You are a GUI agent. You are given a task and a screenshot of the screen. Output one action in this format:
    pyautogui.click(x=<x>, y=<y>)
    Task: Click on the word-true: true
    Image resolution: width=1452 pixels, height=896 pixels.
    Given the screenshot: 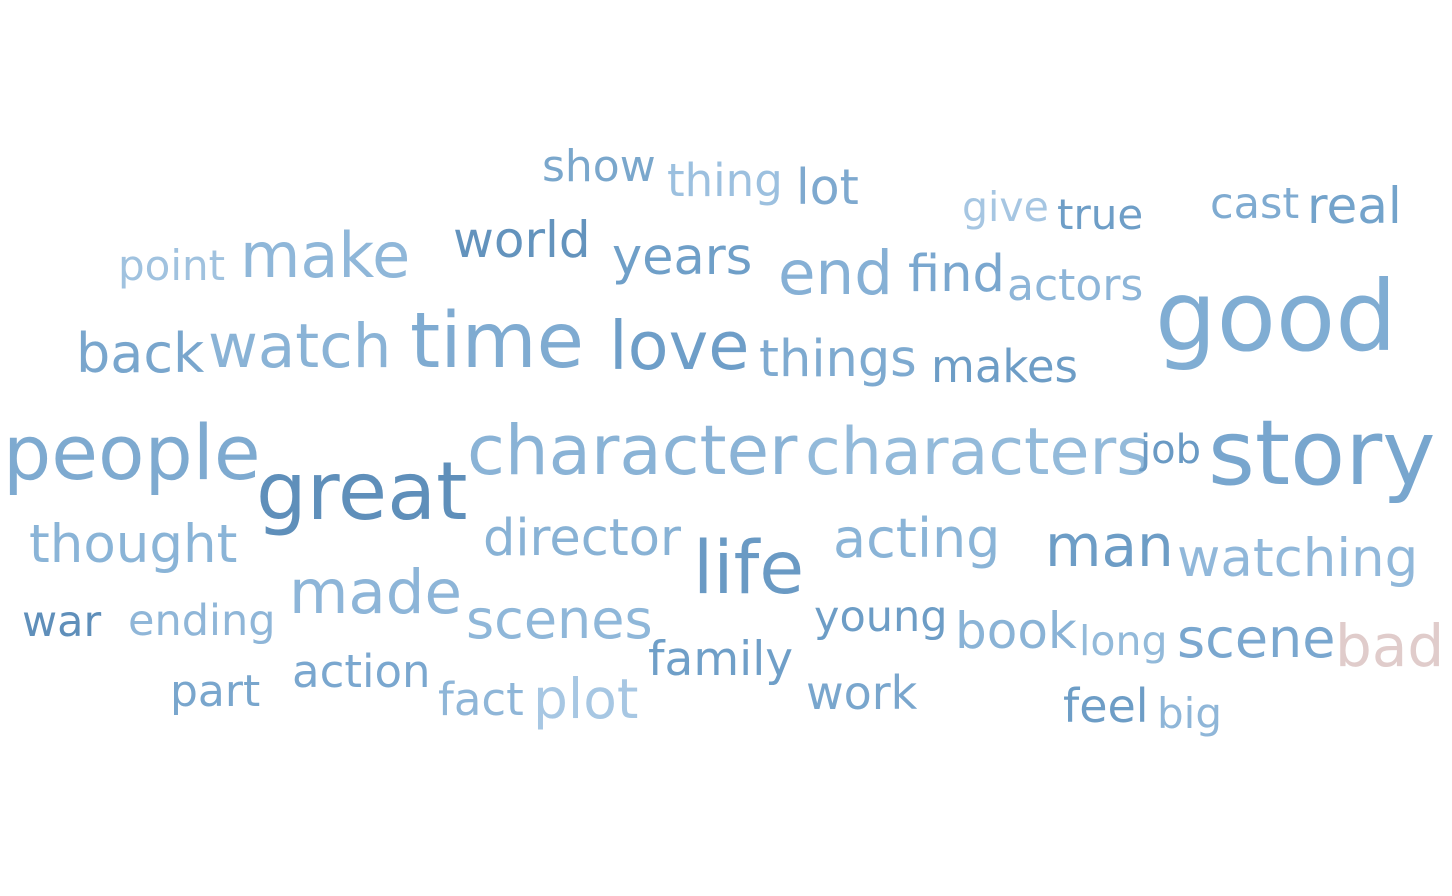 What is the action you would take?
    pyautogui.click(x=1100, y=214)
    